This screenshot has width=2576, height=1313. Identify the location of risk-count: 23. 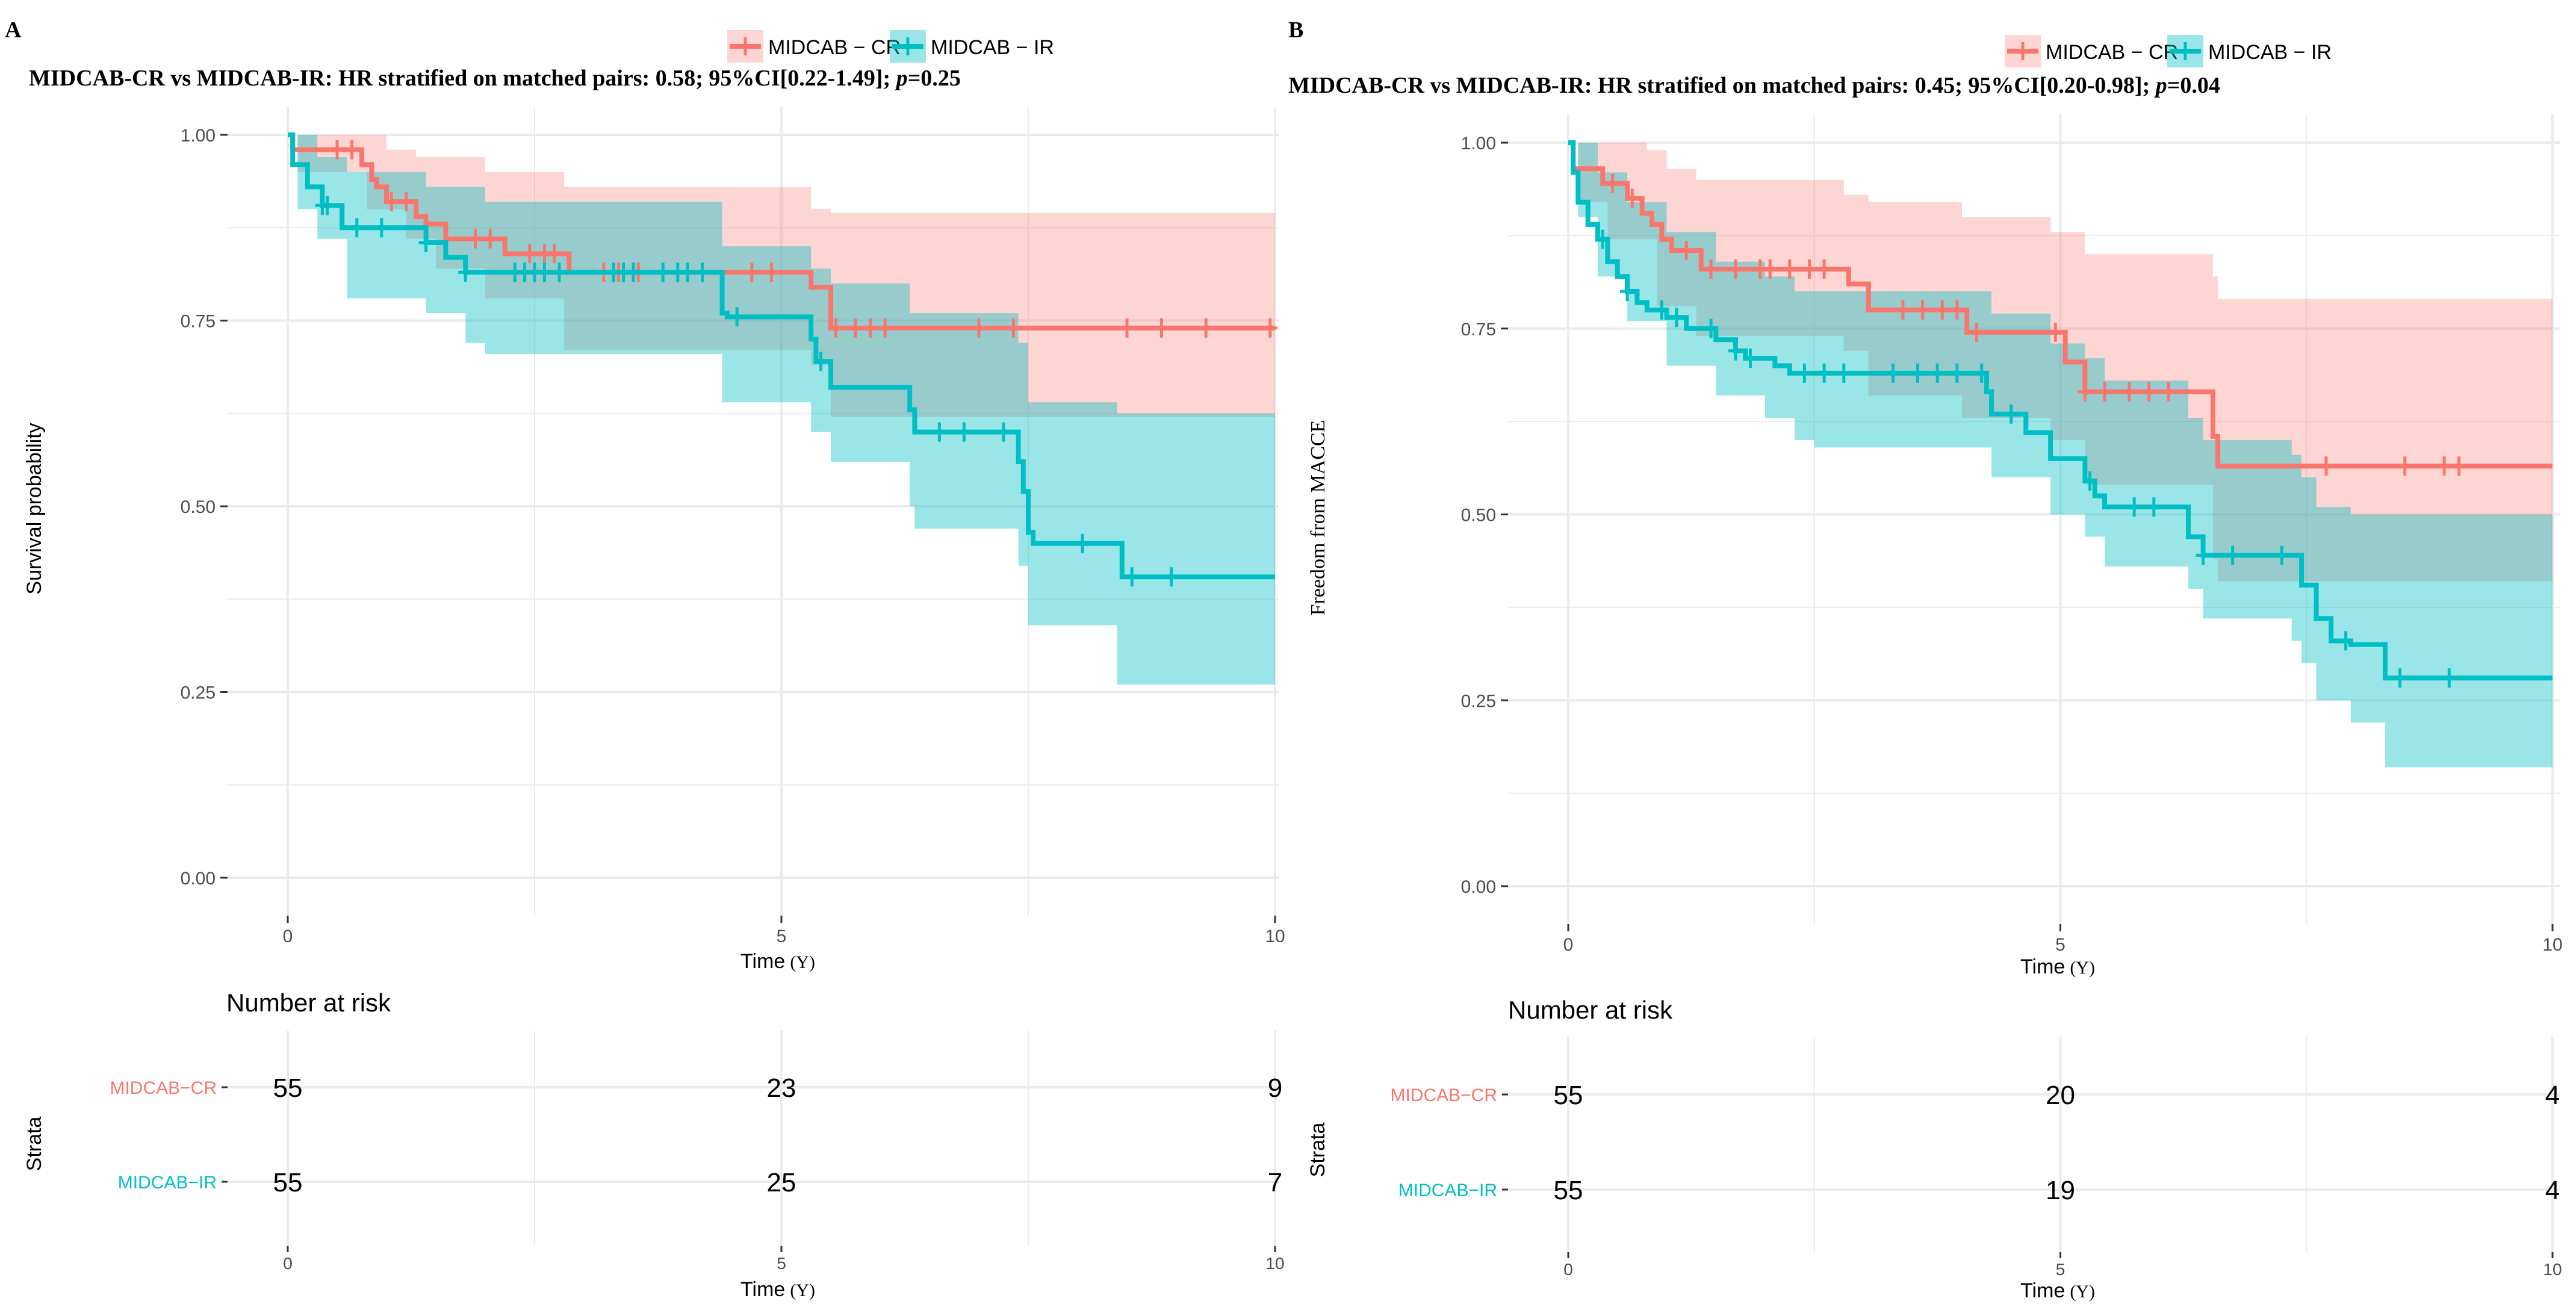
(781, 1088).